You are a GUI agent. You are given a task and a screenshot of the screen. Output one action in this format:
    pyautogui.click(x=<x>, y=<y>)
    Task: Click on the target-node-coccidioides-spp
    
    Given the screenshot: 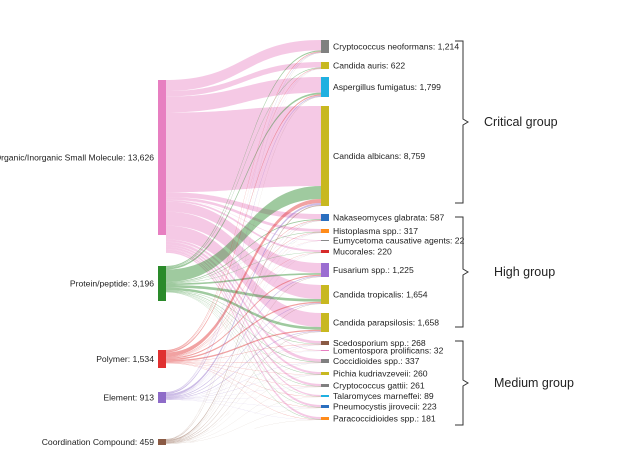 What is the action you would take?
    pyautogui.click(x=325, y=361)
    